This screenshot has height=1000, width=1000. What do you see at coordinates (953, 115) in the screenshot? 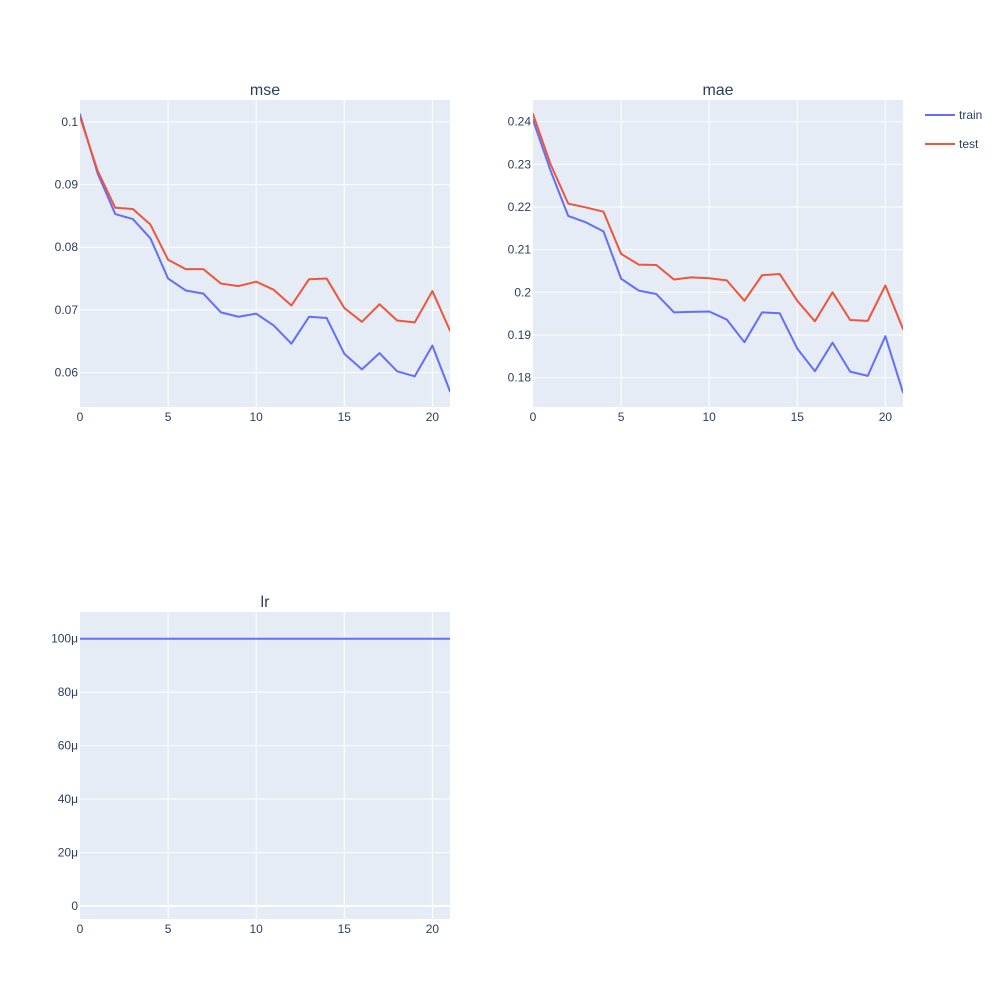
I see `legend-item-train: train` at bounding box center [953, 115].